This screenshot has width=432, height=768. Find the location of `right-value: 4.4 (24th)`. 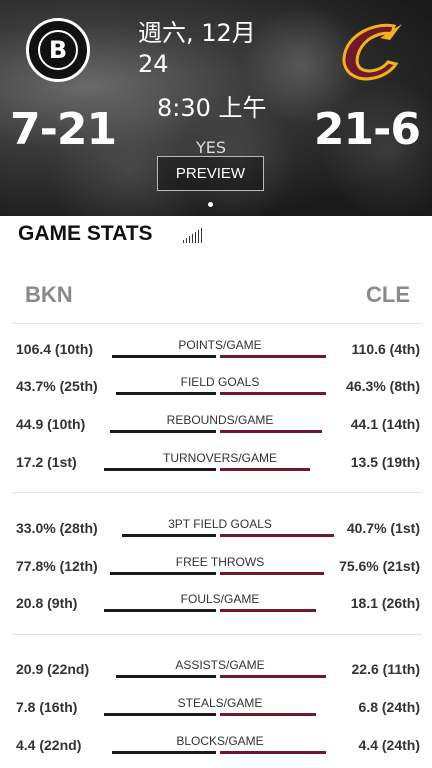

right-value: 4.4 (24th) is located at coordinates (389, 745).